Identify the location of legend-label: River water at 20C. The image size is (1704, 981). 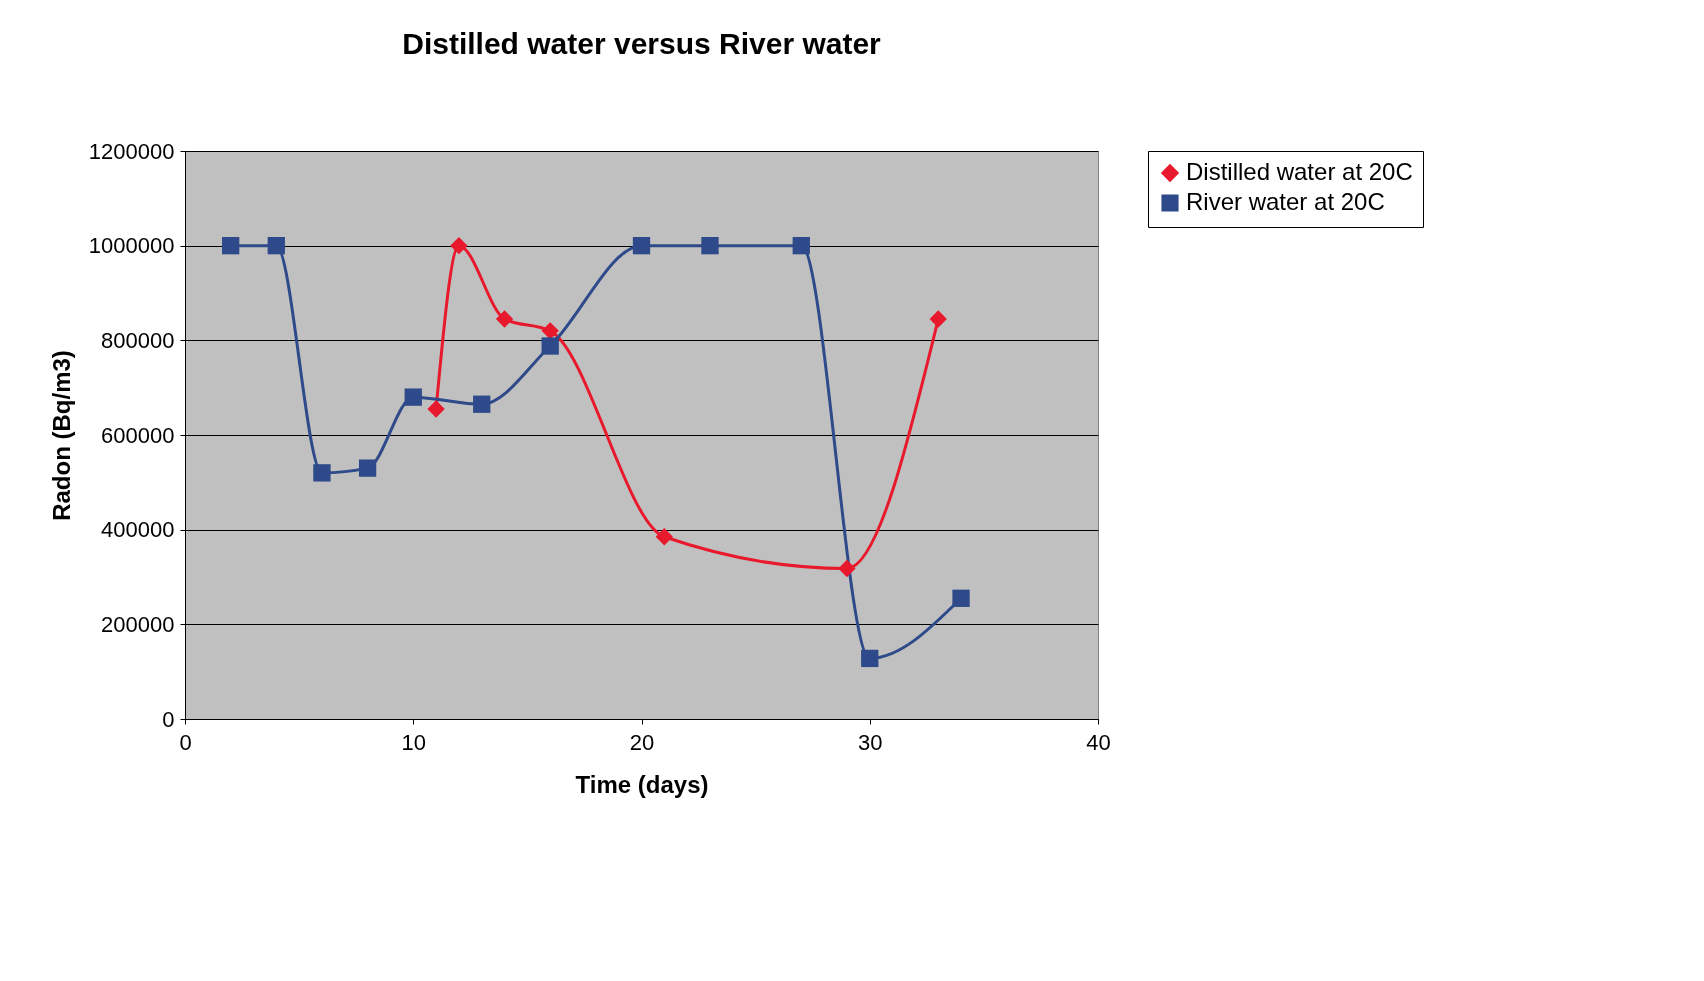
(1285, 201).